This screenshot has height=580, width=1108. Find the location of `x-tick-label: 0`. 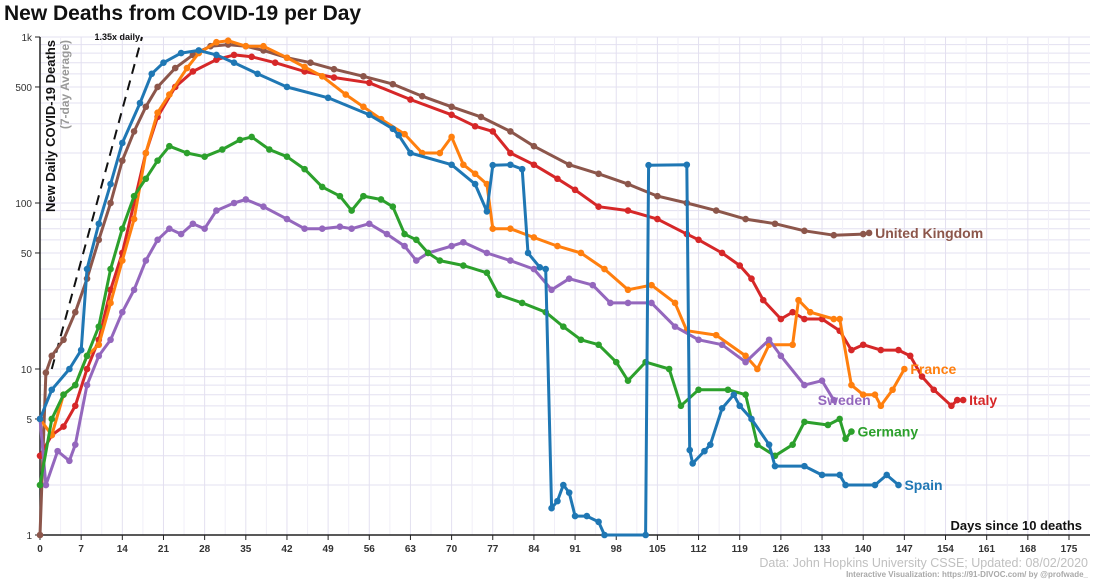

x-tick-label: 0 is located at coordinates (40, 549).